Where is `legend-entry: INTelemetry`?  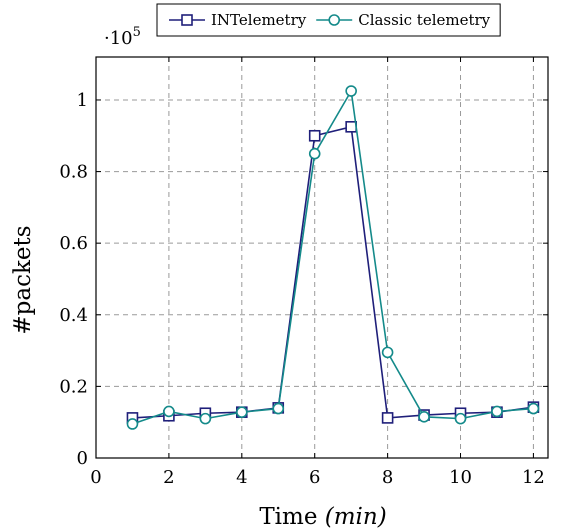
legend-entry: INTelemetry is located at coordinates (238, 20).